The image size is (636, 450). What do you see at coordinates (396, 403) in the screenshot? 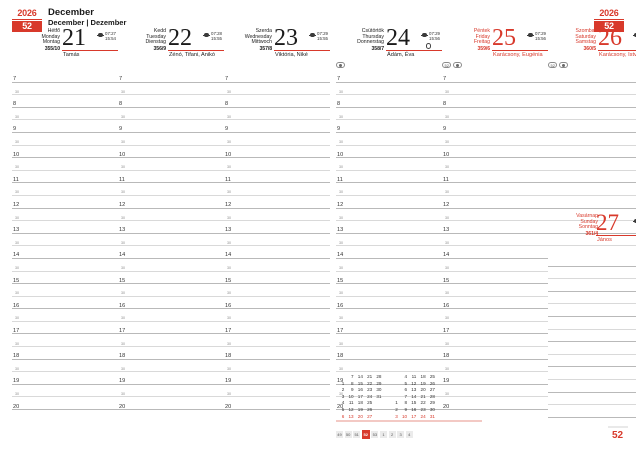
I see `mini-calendar-day: 1` at bounding box center [396, 403].